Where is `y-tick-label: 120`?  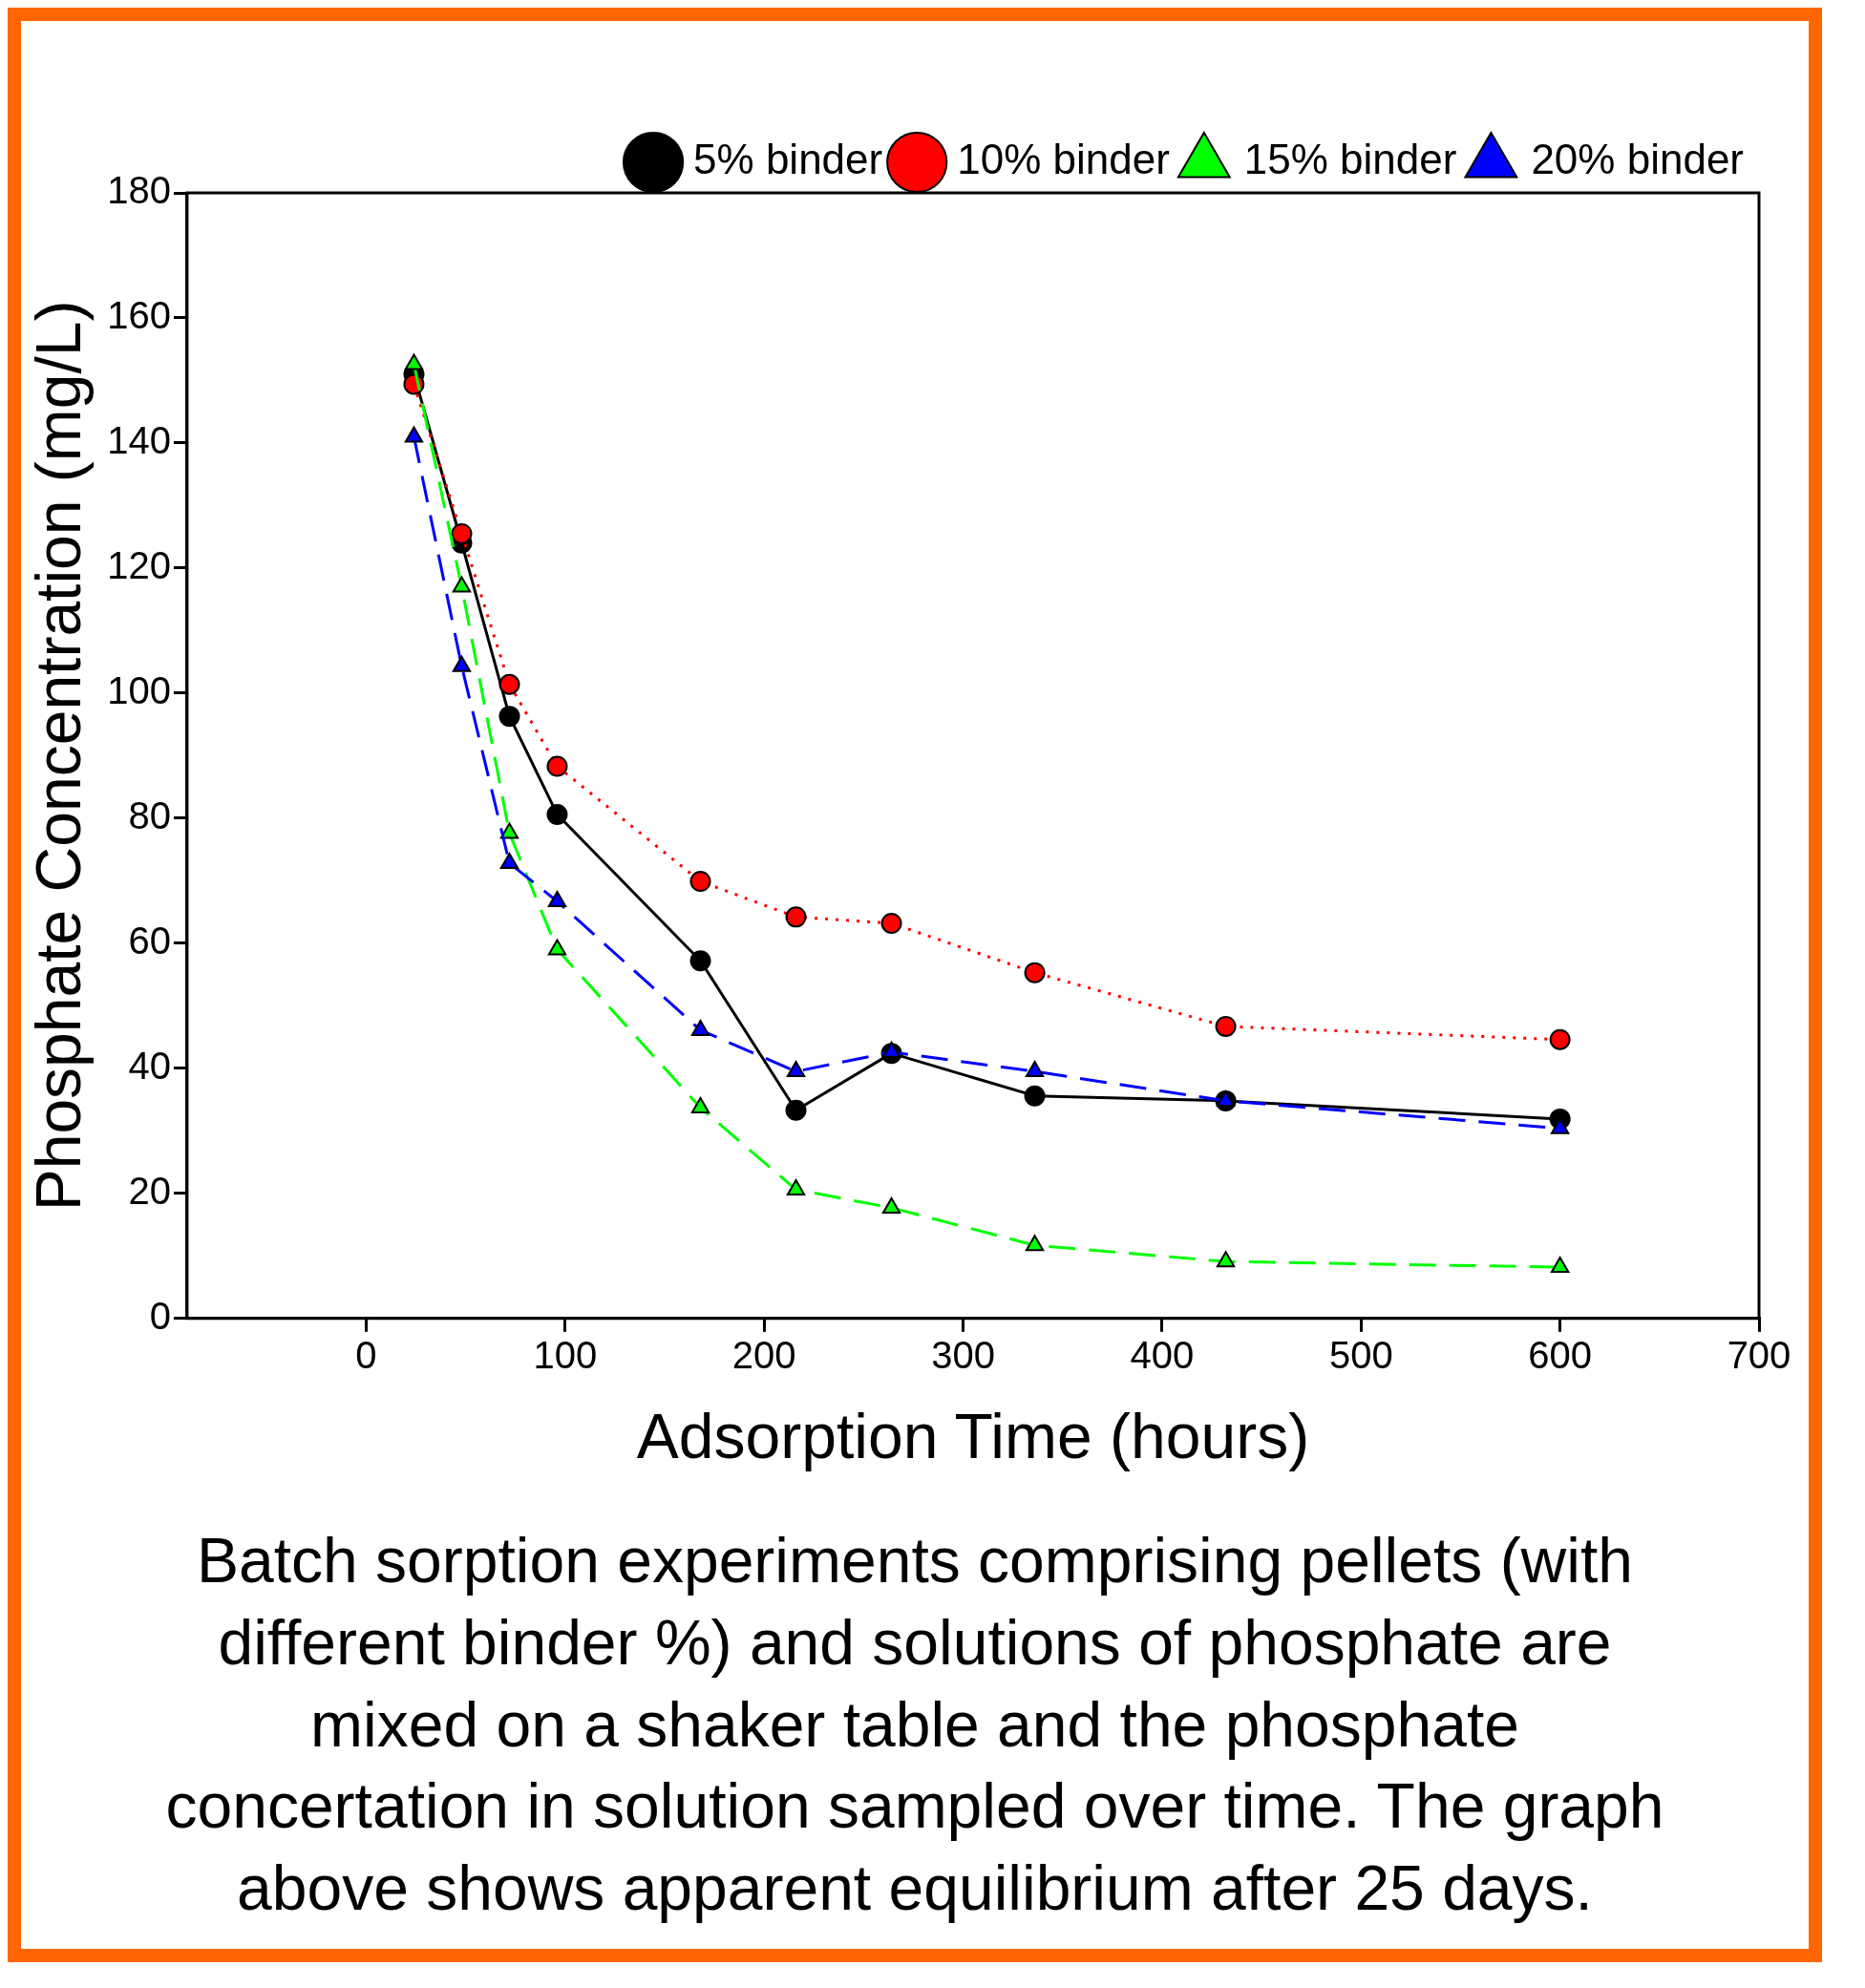 y-tick-label: 120 is located at coordinates (139, 565).